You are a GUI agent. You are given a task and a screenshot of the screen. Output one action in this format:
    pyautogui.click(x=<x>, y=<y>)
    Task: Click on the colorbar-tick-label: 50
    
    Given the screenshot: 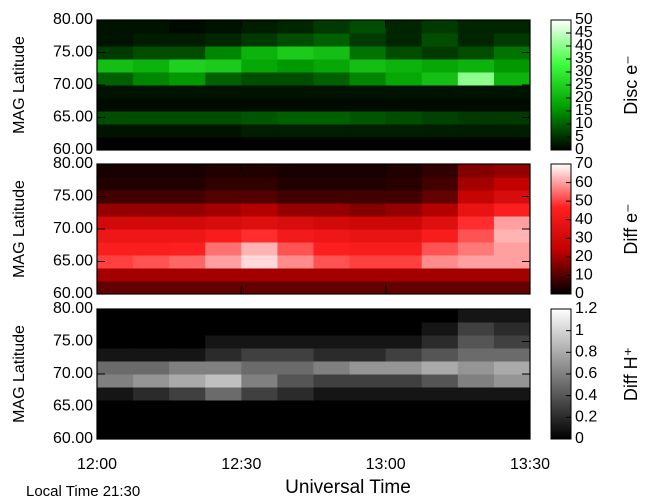 What is the action you would take?
    pyautogui.click(x=584, y=200)
    